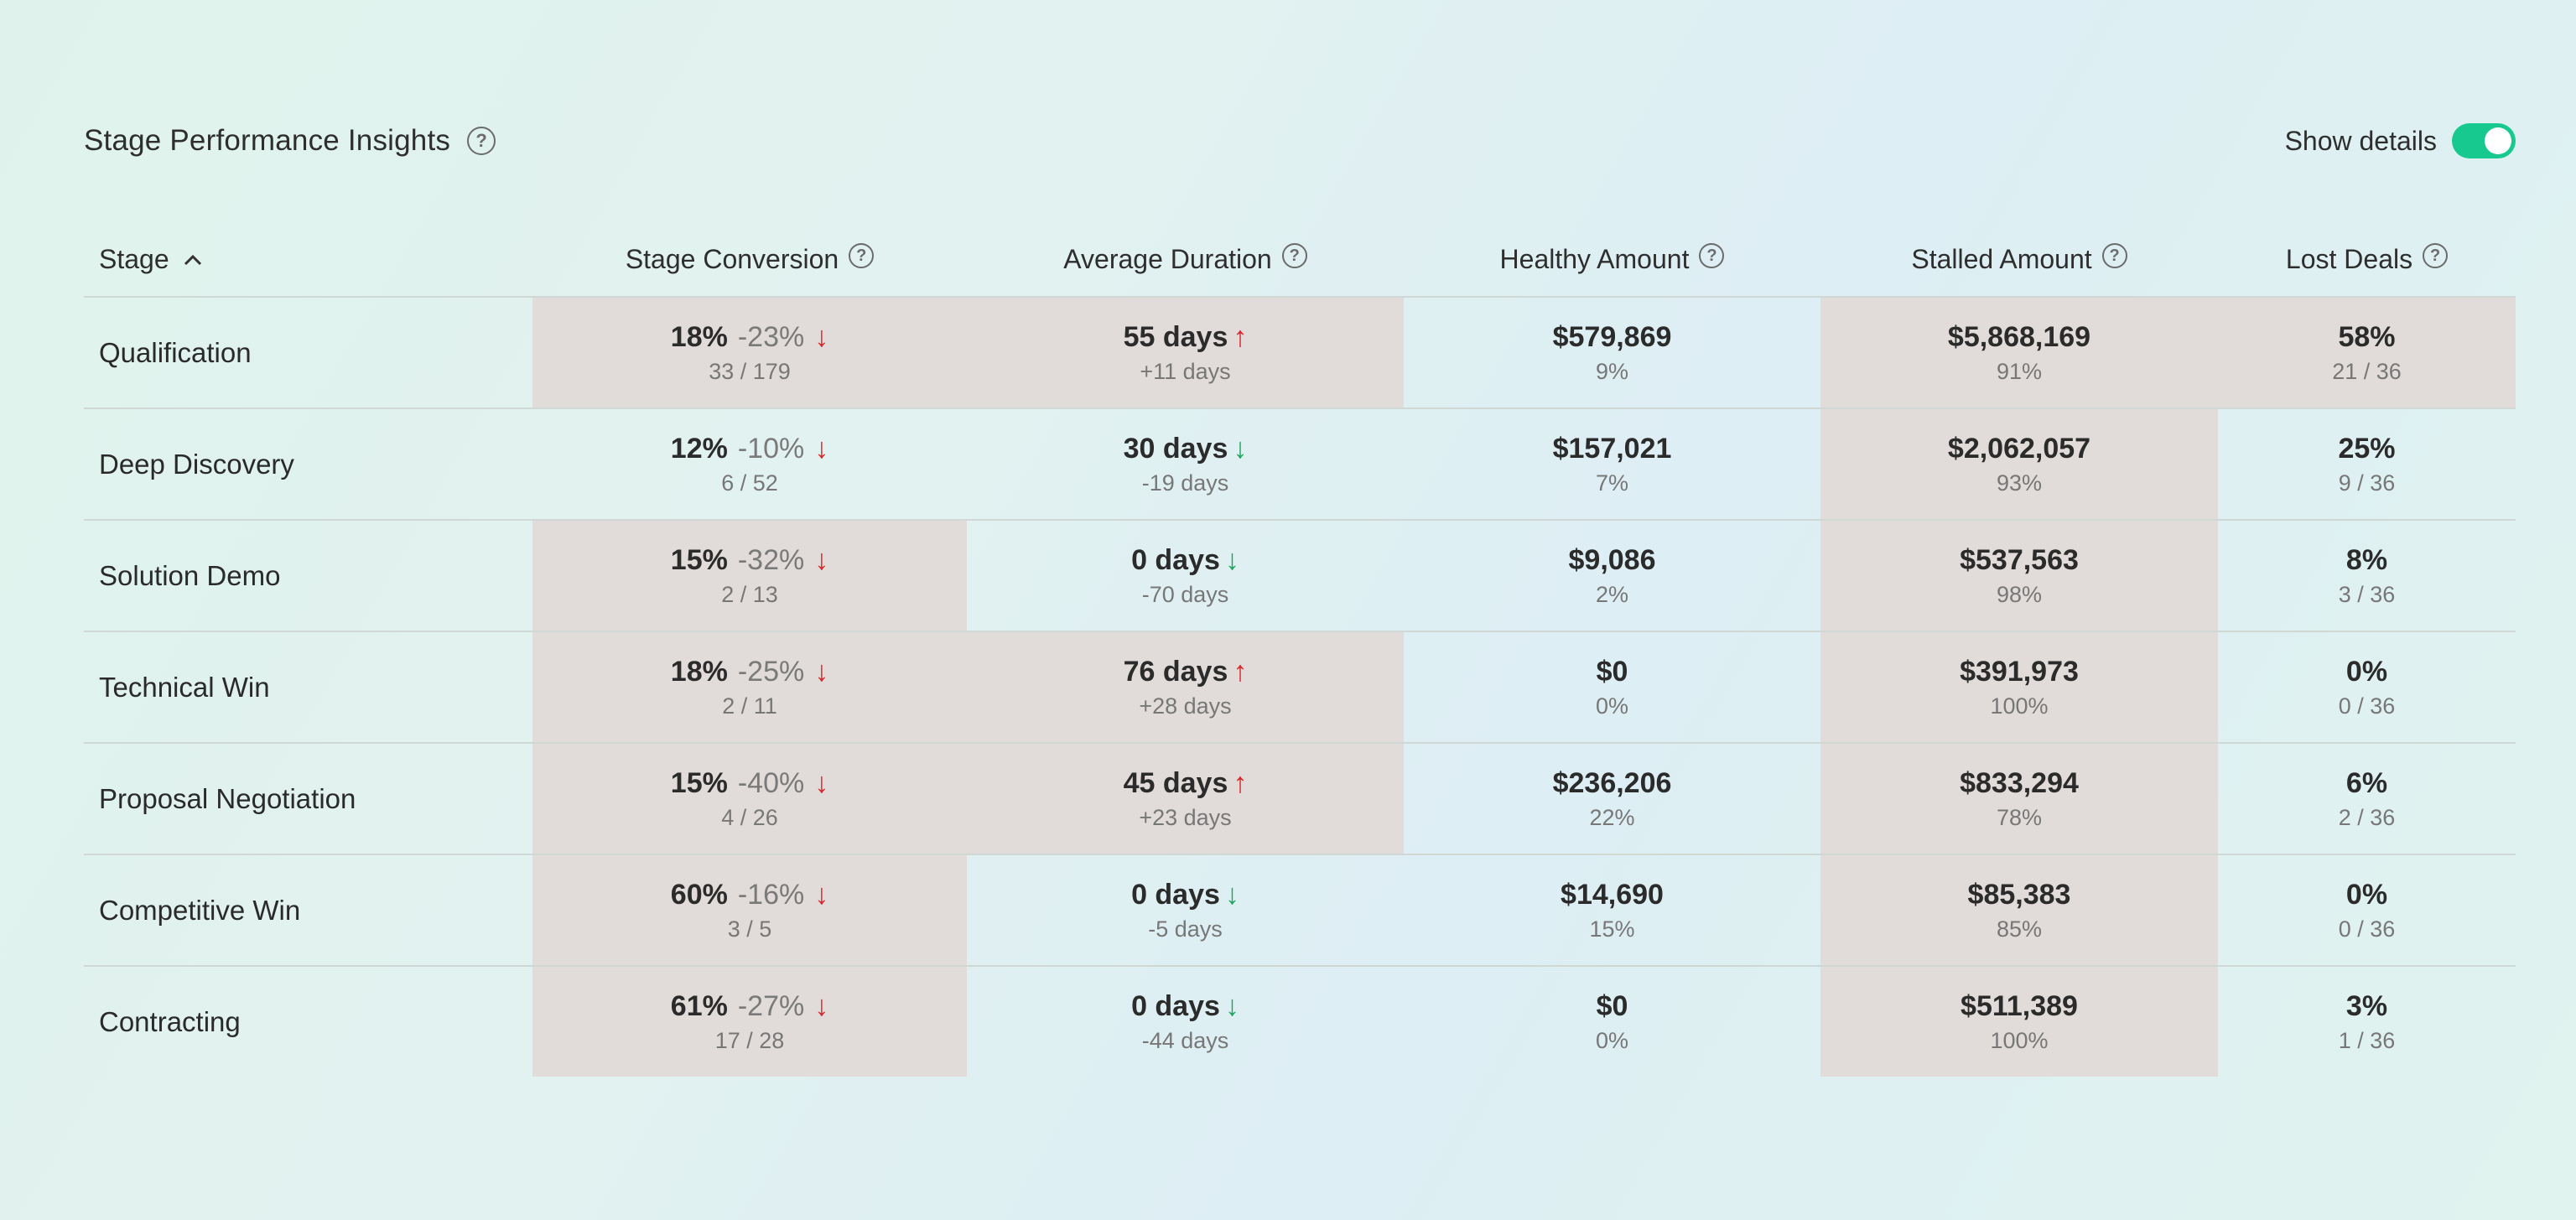 The height and width of the screenshot is (1220, 2576). I want to click on healthy-sub-value: 0%, so click(1612, 706).